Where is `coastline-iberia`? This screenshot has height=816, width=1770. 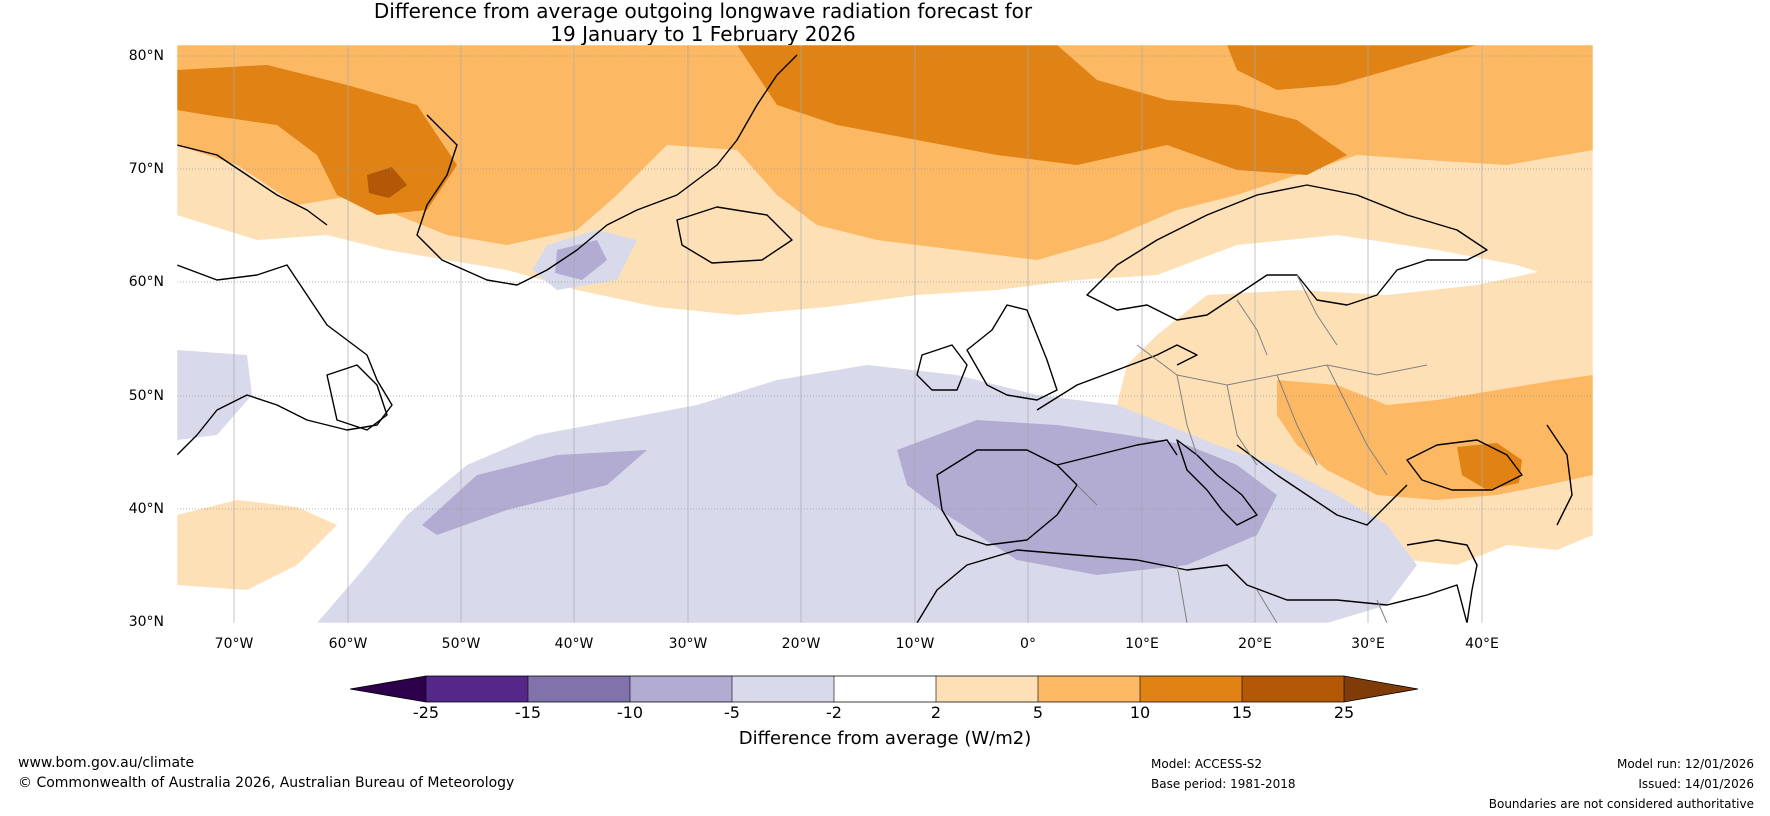 coastline-iberia is located at coordinates (1007, 497).